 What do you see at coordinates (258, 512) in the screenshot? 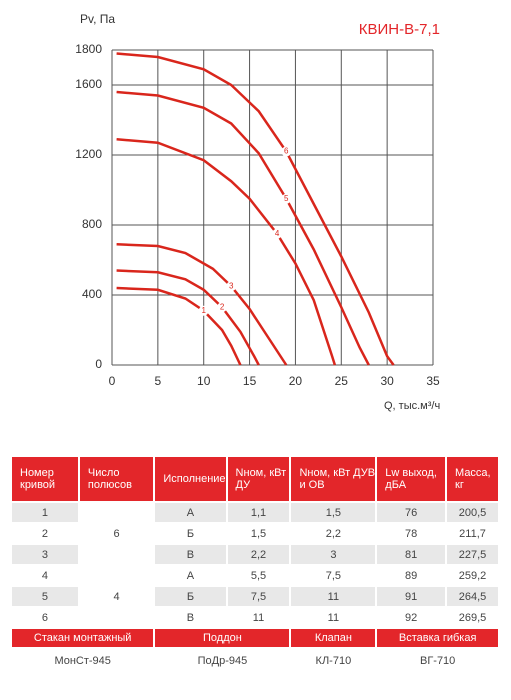
I see `table-cell: 1,1` at bounding box center [258, 512].